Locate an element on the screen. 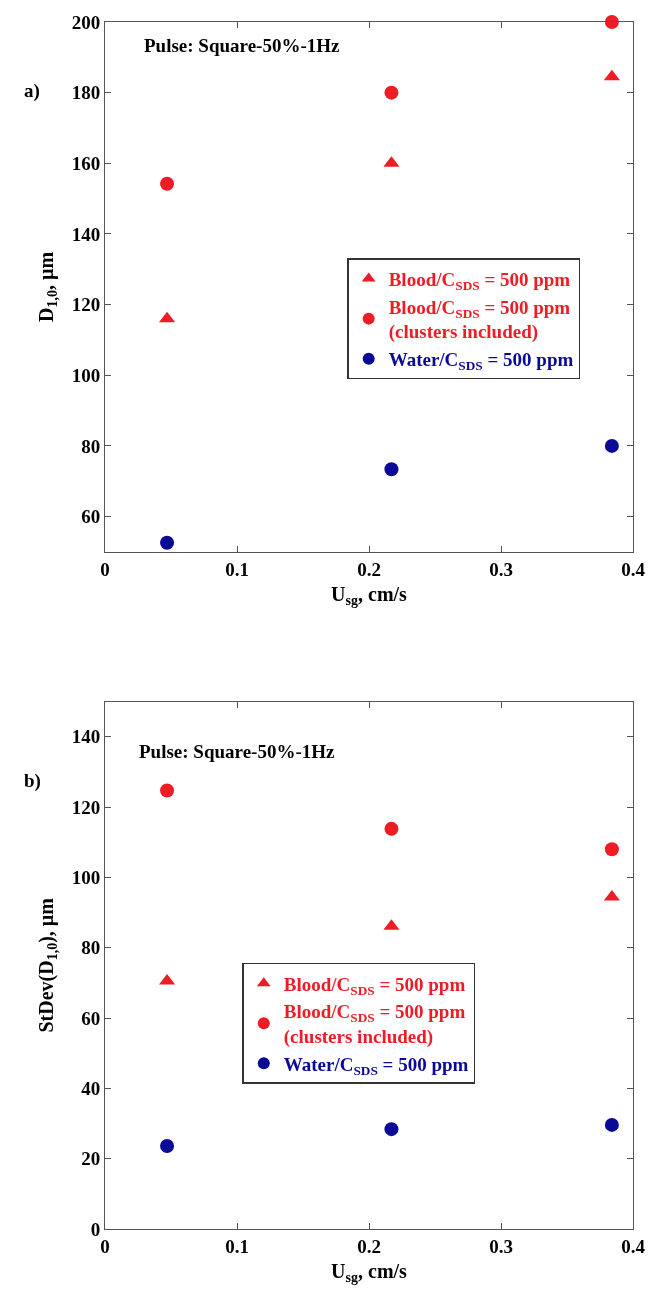  y-tick-label: 40 is located at coordinates (91, 1088).